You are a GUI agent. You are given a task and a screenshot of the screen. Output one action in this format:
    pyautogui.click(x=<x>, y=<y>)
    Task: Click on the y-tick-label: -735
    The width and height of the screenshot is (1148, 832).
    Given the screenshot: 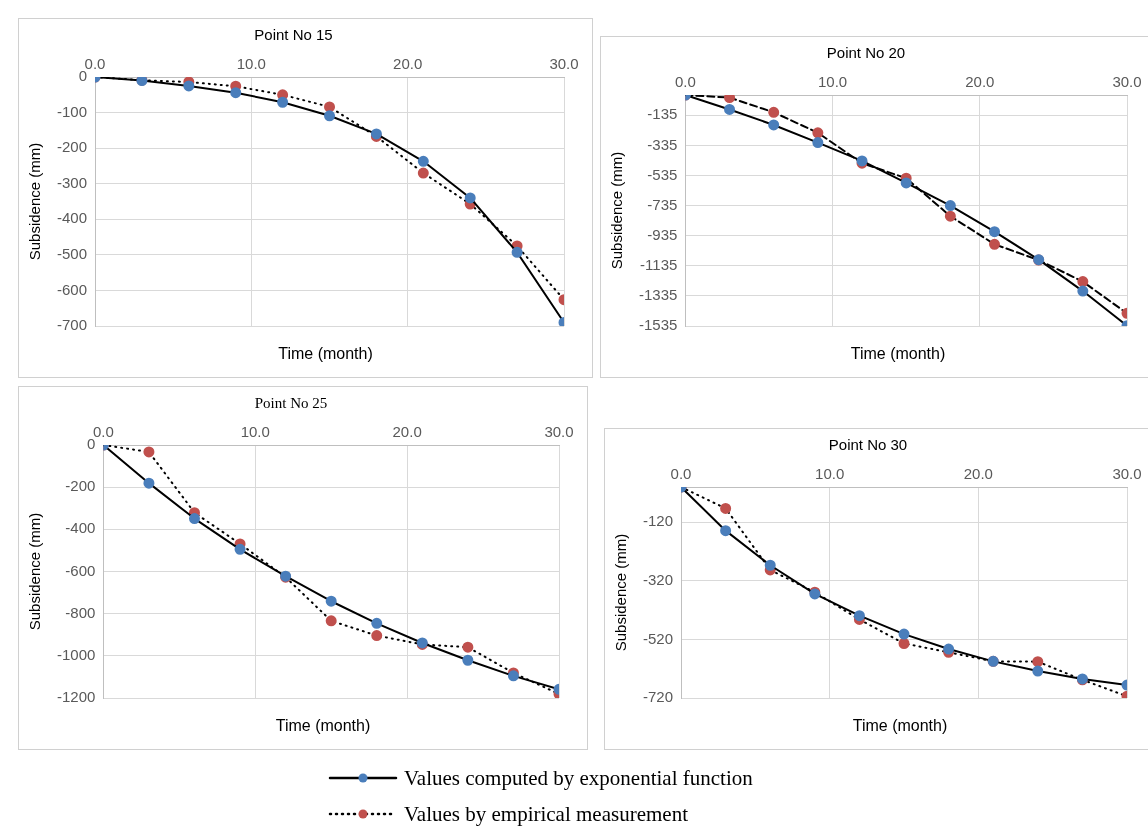 What is the action you would take?
    pyautogui.click(x=662, y=204)
    